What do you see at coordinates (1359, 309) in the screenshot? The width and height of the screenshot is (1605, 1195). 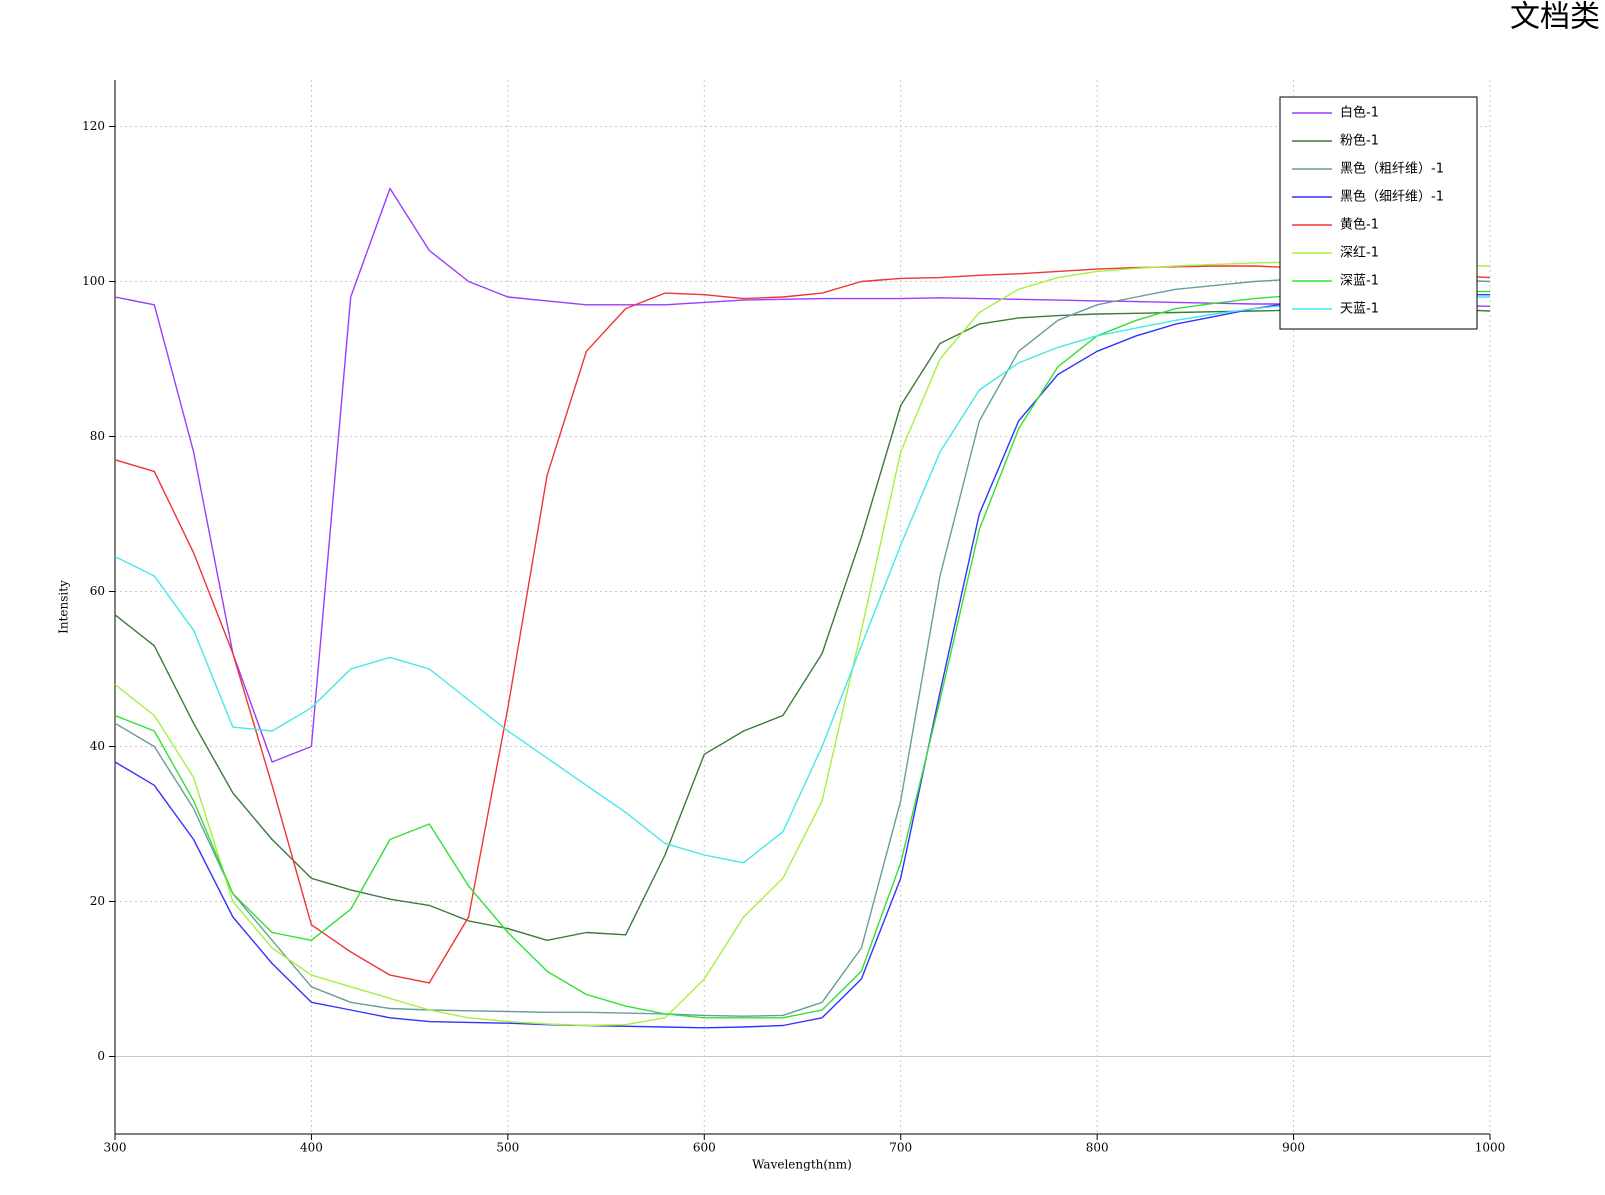 I see `legend-label: 天蓝-1` at bounding box center [1359, 309].